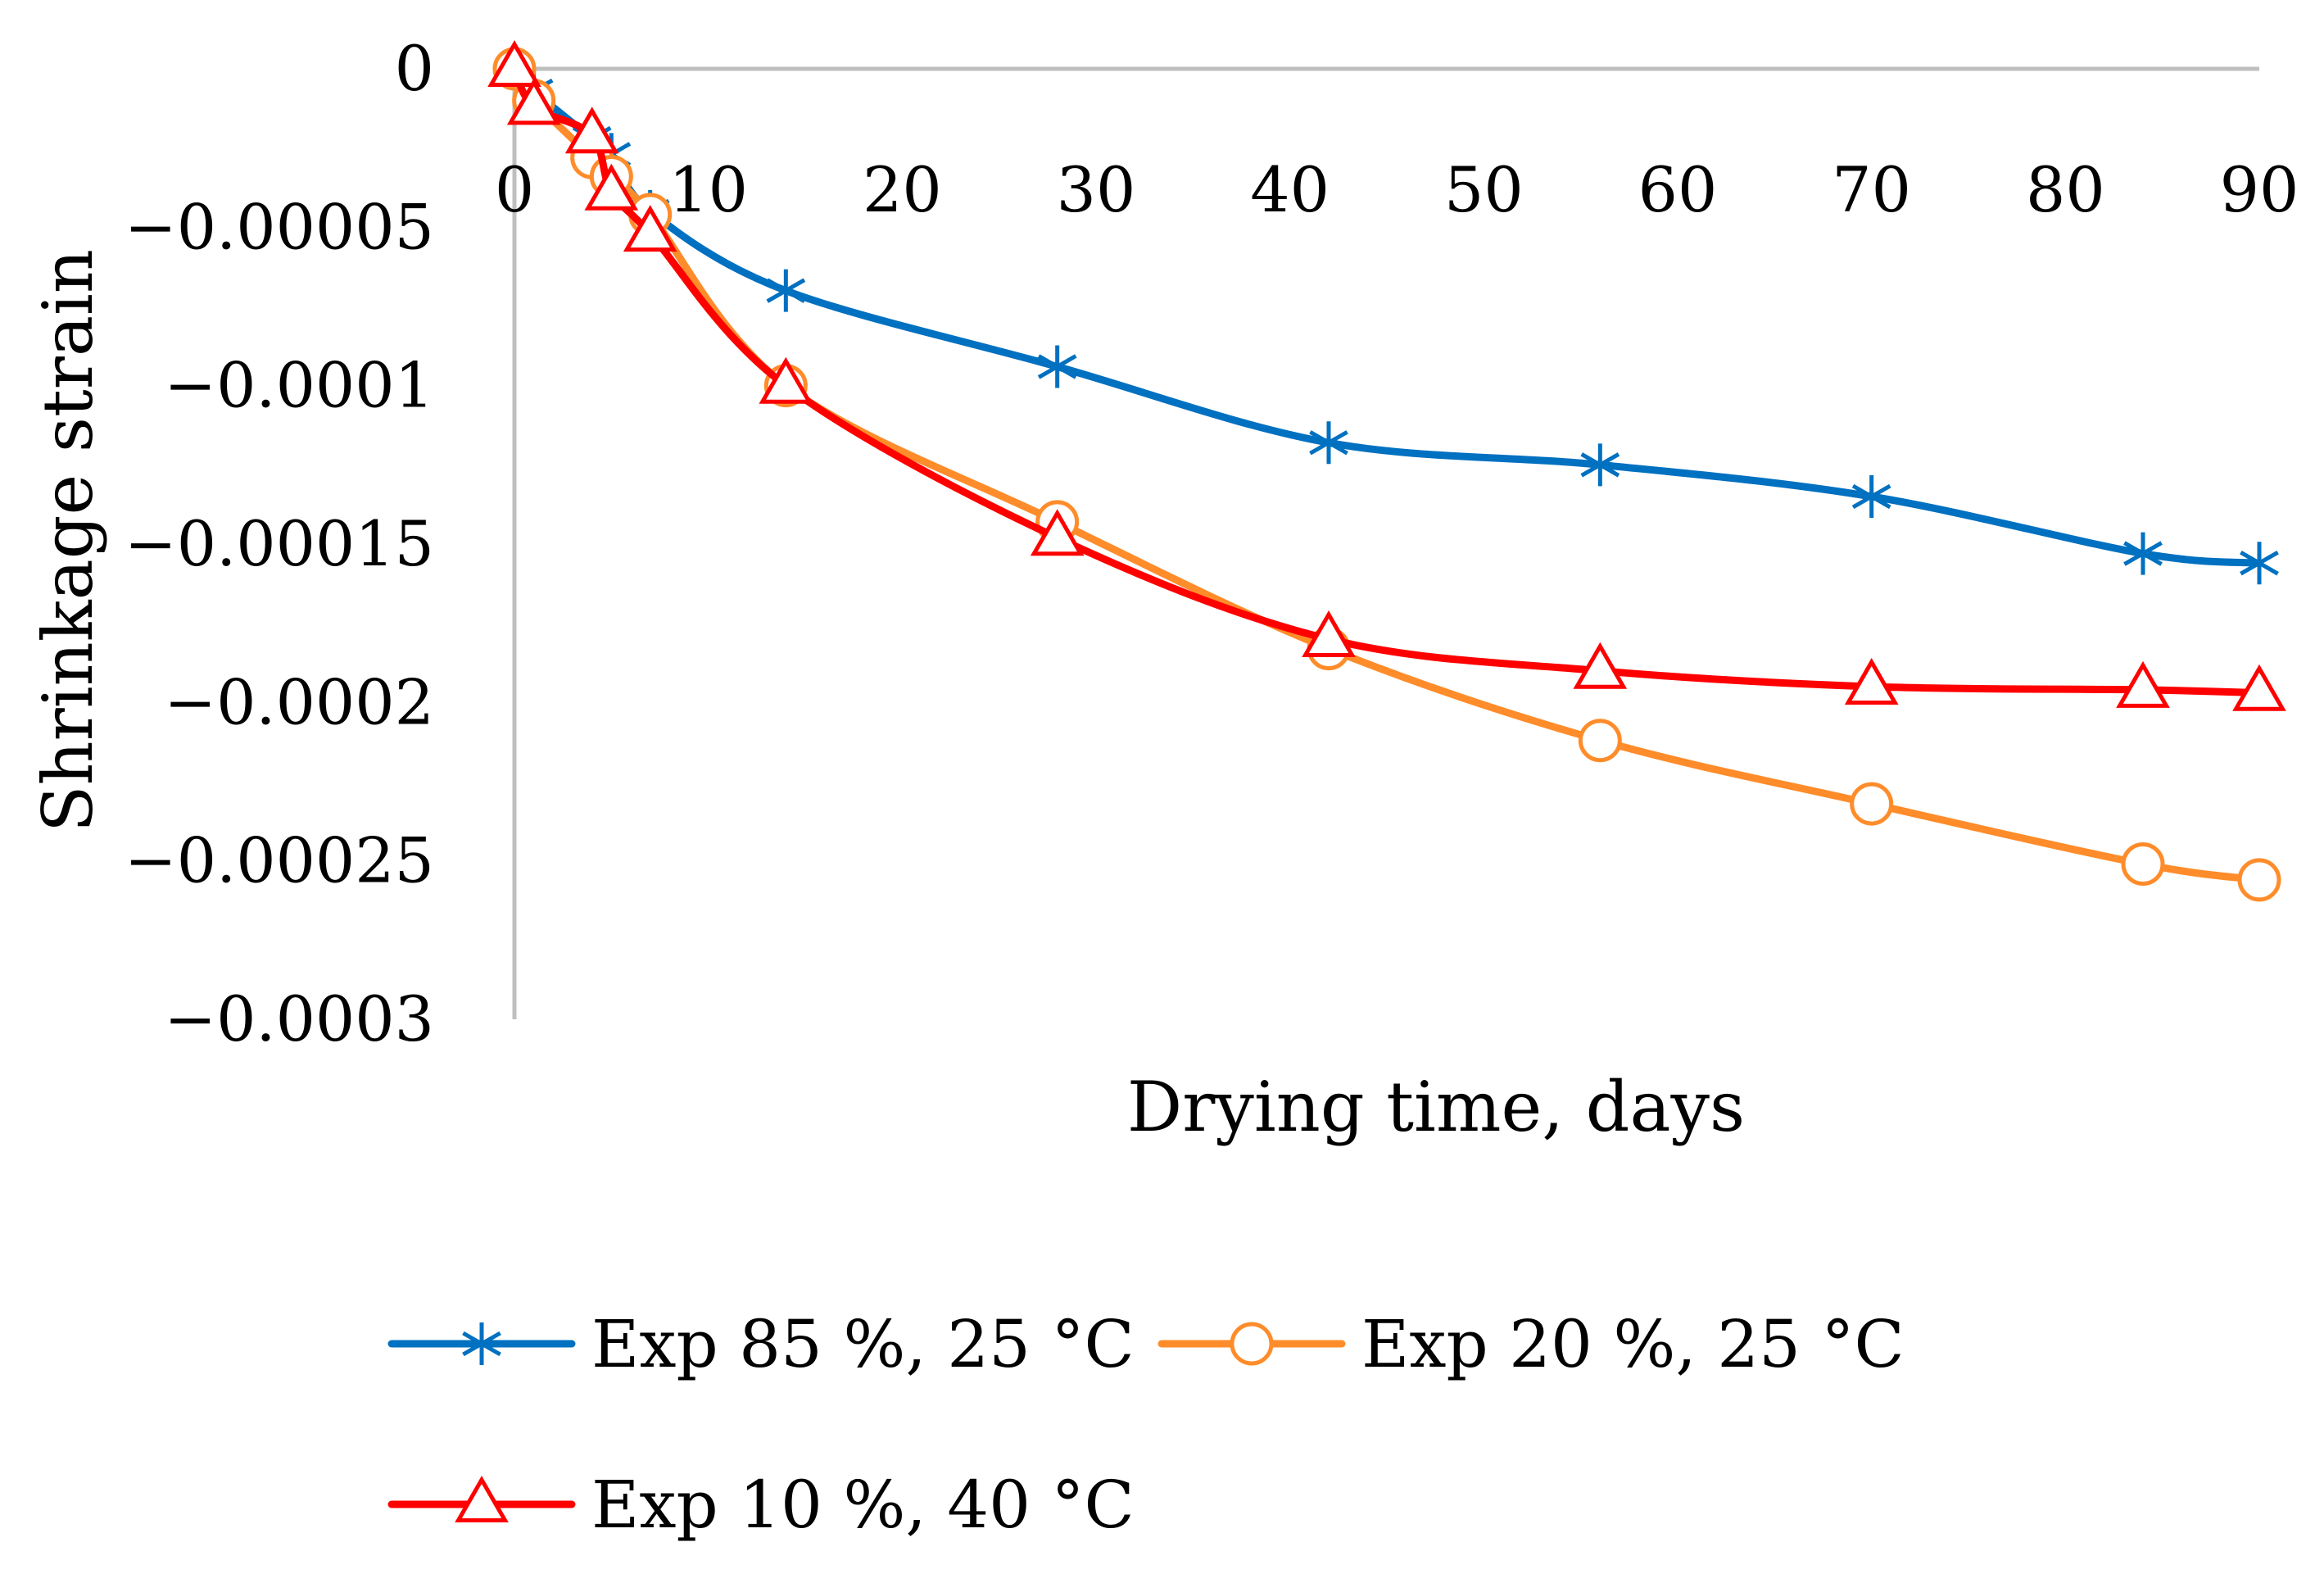  I want to click on y-tick-label: −0.00005, so click(279, 226).